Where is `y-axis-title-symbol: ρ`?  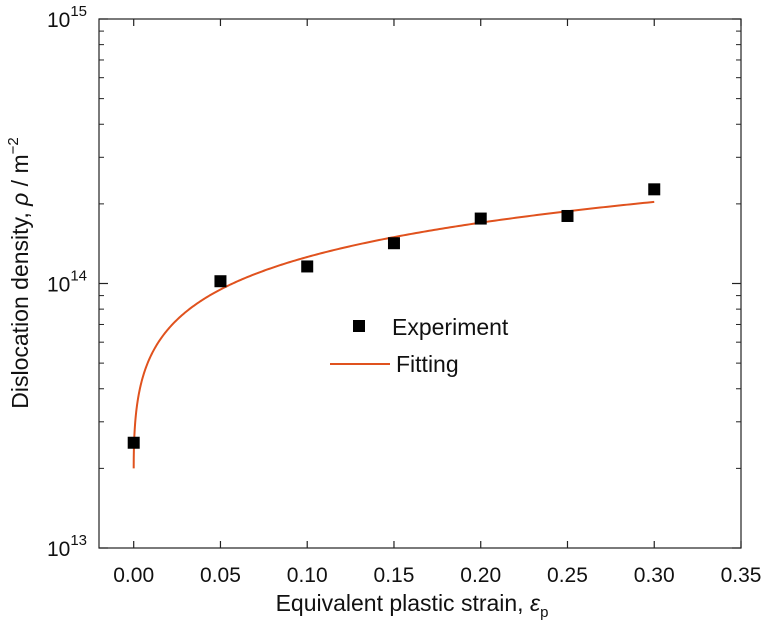
y-axis-title-symbol: ρ is located at coordinates (20, 200).